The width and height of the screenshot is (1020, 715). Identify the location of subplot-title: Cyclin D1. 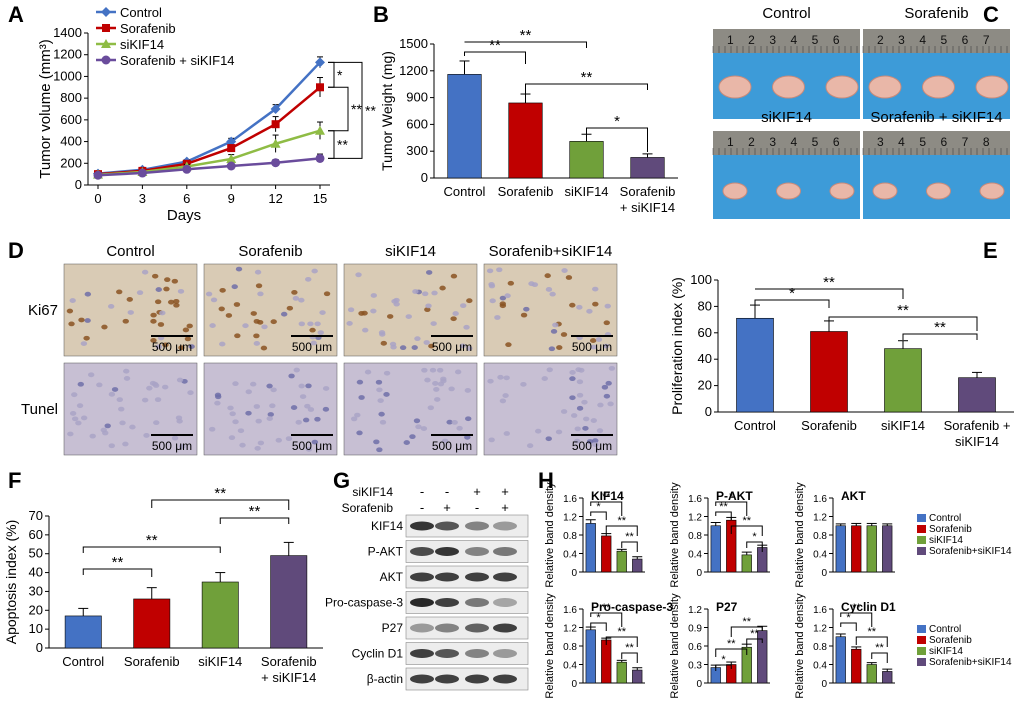
(868, 607).